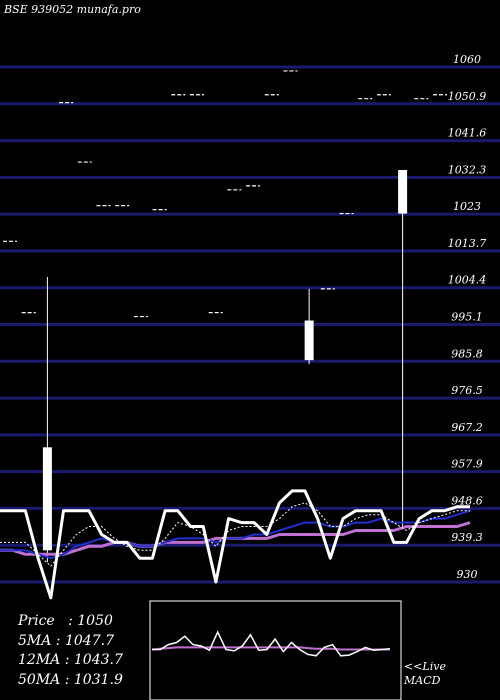  Describe the element at coordinates (467, 59) in the screenshot. I see `y-tick-label: 1060` at that location.